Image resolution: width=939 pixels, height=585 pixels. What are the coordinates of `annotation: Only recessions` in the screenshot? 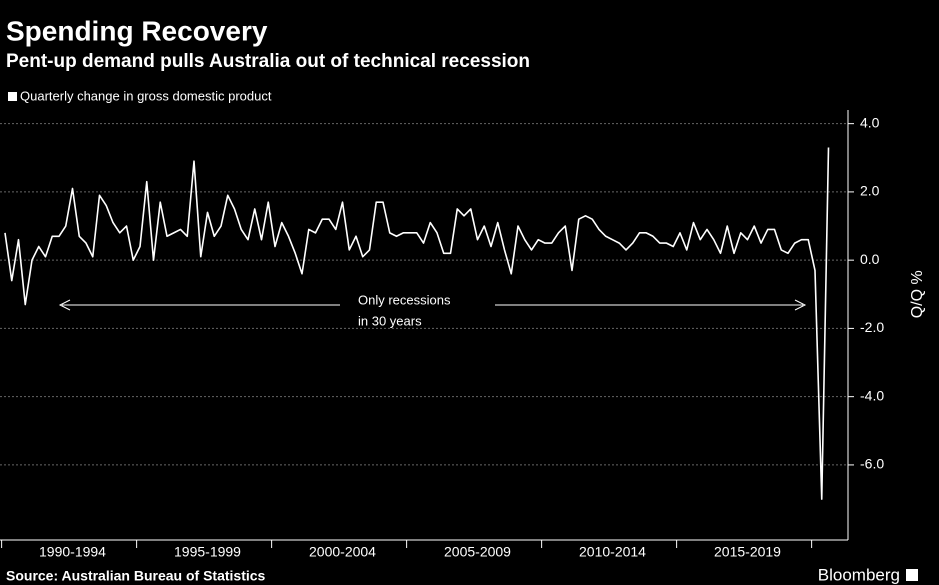 It's located at (404, 299).